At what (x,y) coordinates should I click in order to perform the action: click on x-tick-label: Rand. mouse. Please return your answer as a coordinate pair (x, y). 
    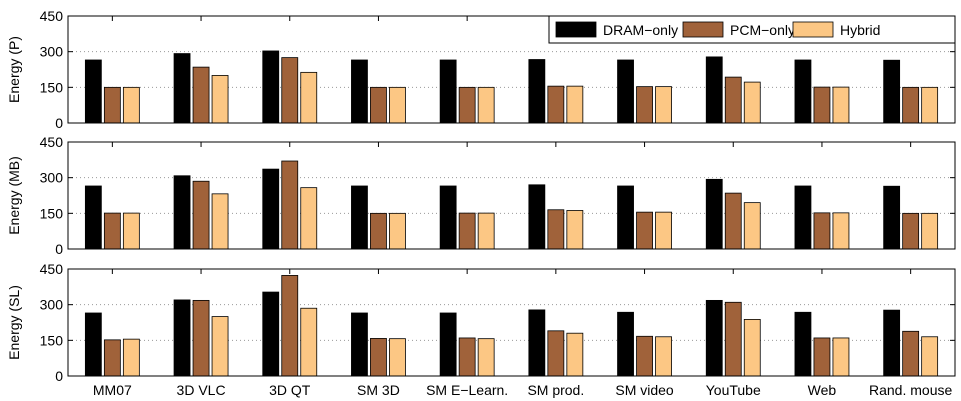
    Looking at the image, I should click on (910, 390).